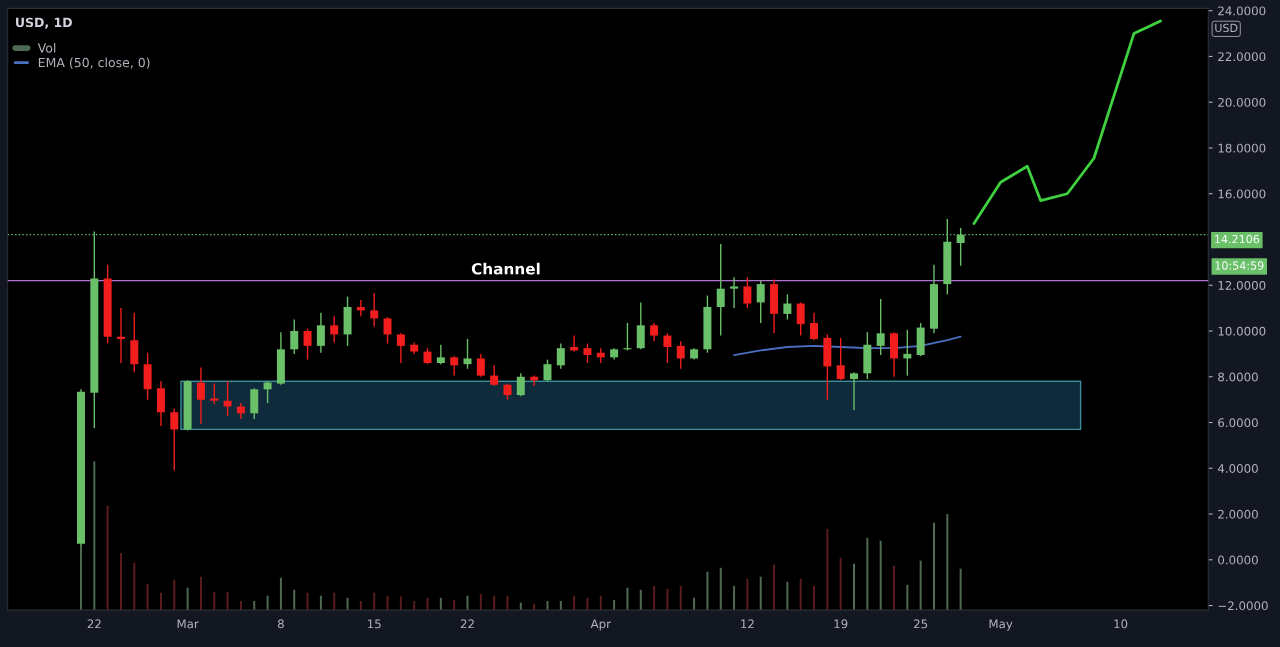 Image resolution: width=1280 pixels, height=647 pixels. What do you see at coordinates (1242, 194) in the screenshot?
I see `y-tick-label: 16.0000` at bounding box center [1242, 194].